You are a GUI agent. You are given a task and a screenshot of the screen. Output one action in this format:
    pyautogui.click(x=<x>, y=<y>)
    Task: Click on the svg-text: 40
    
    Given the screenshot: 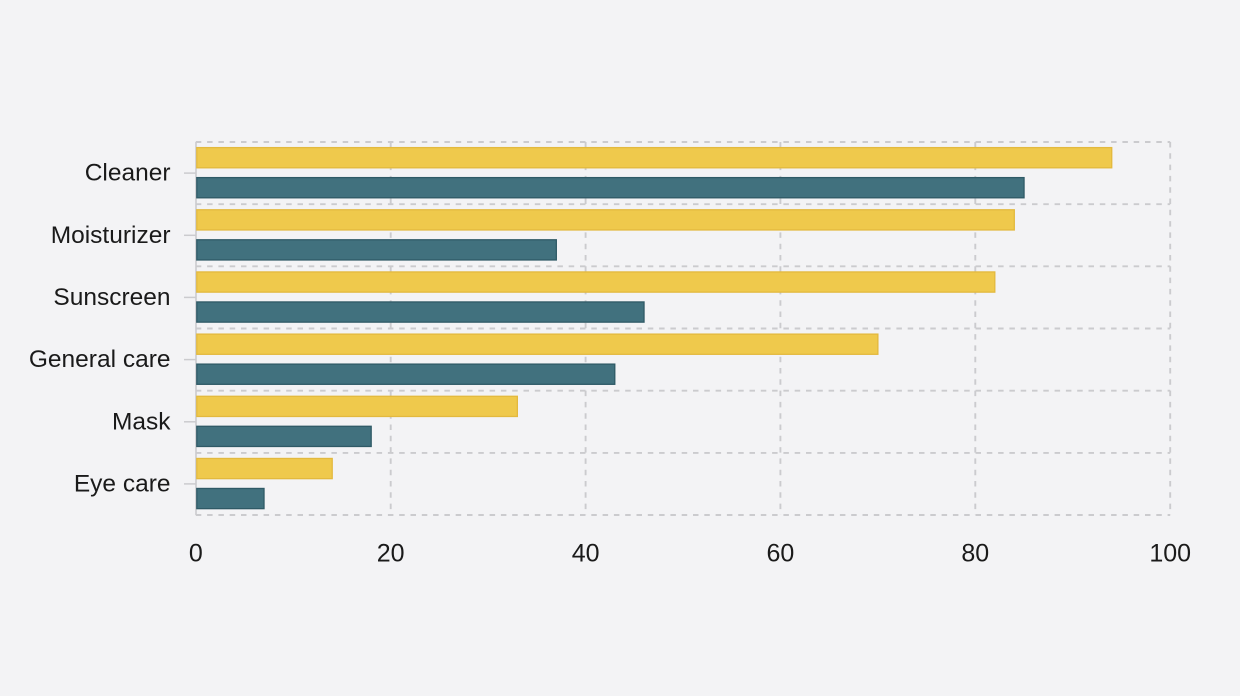 What is the action you would take?
    pyautogui.click(x=586, y=554)
    